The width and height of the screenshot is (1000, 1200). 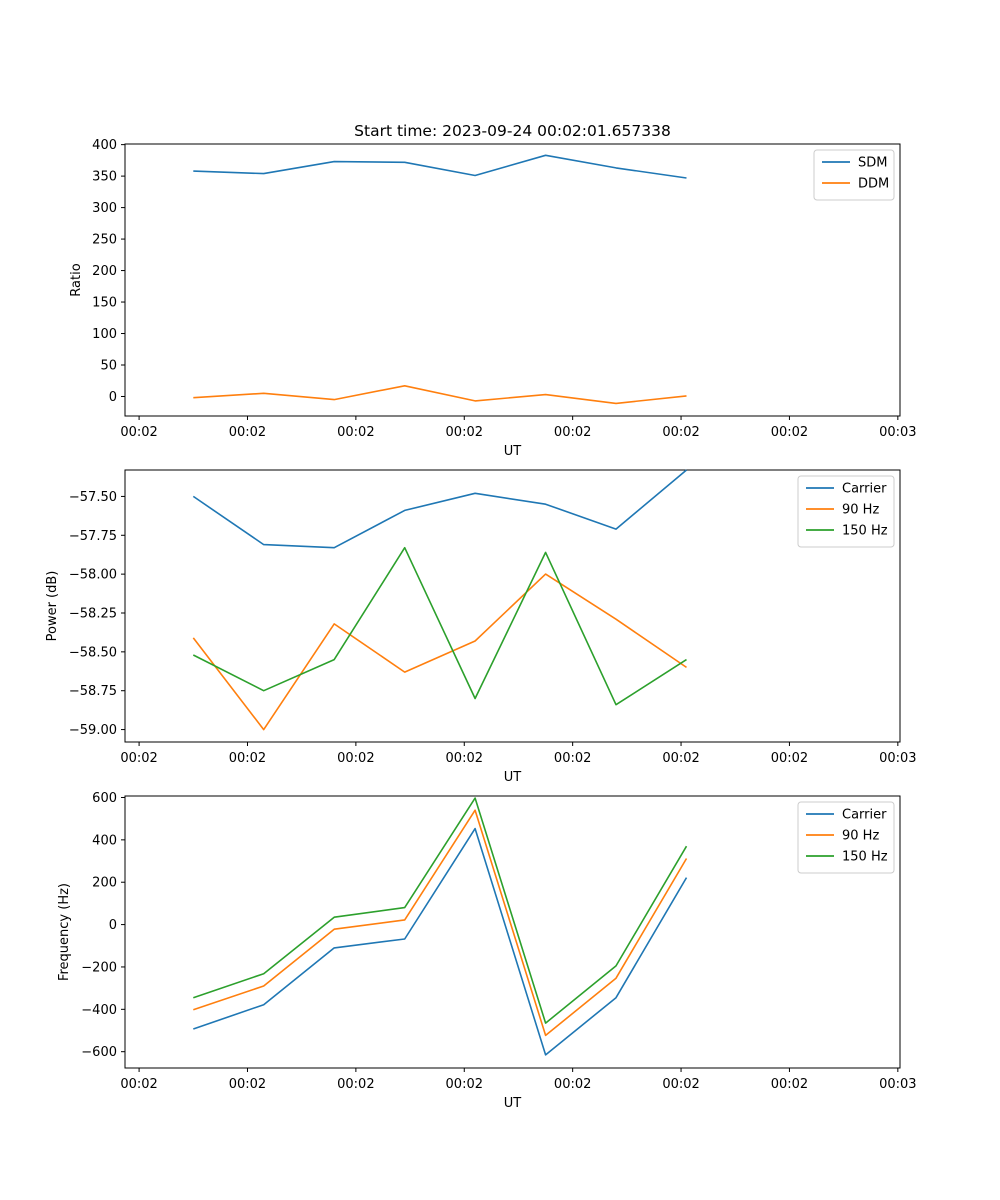 What do you see at coordinates (104, 208) in the screenshot?
I see `y-tick-label: 300` at bounding box center [104, 208].